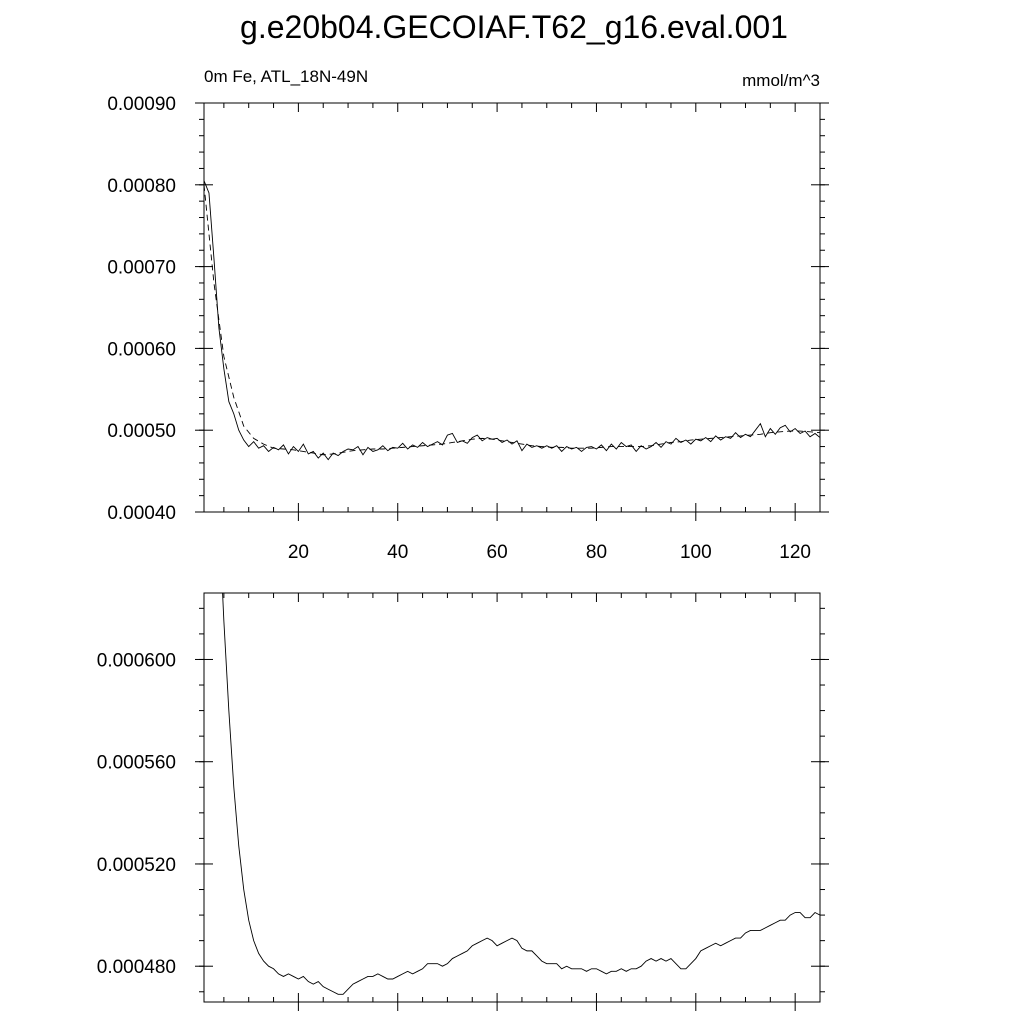 This screenshot has width=1024, height=1024. Describe the element at coordinates (795, 552) in the screenshot. I see `top-x-tick-label: 120` at that location.